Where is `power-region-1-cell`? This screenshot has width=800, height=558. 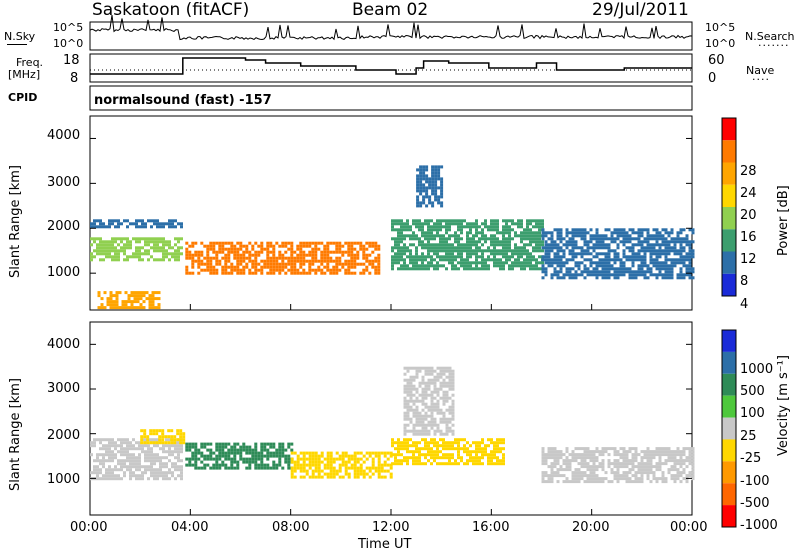
power-region-1-cell is located at coordinates (169, 221).